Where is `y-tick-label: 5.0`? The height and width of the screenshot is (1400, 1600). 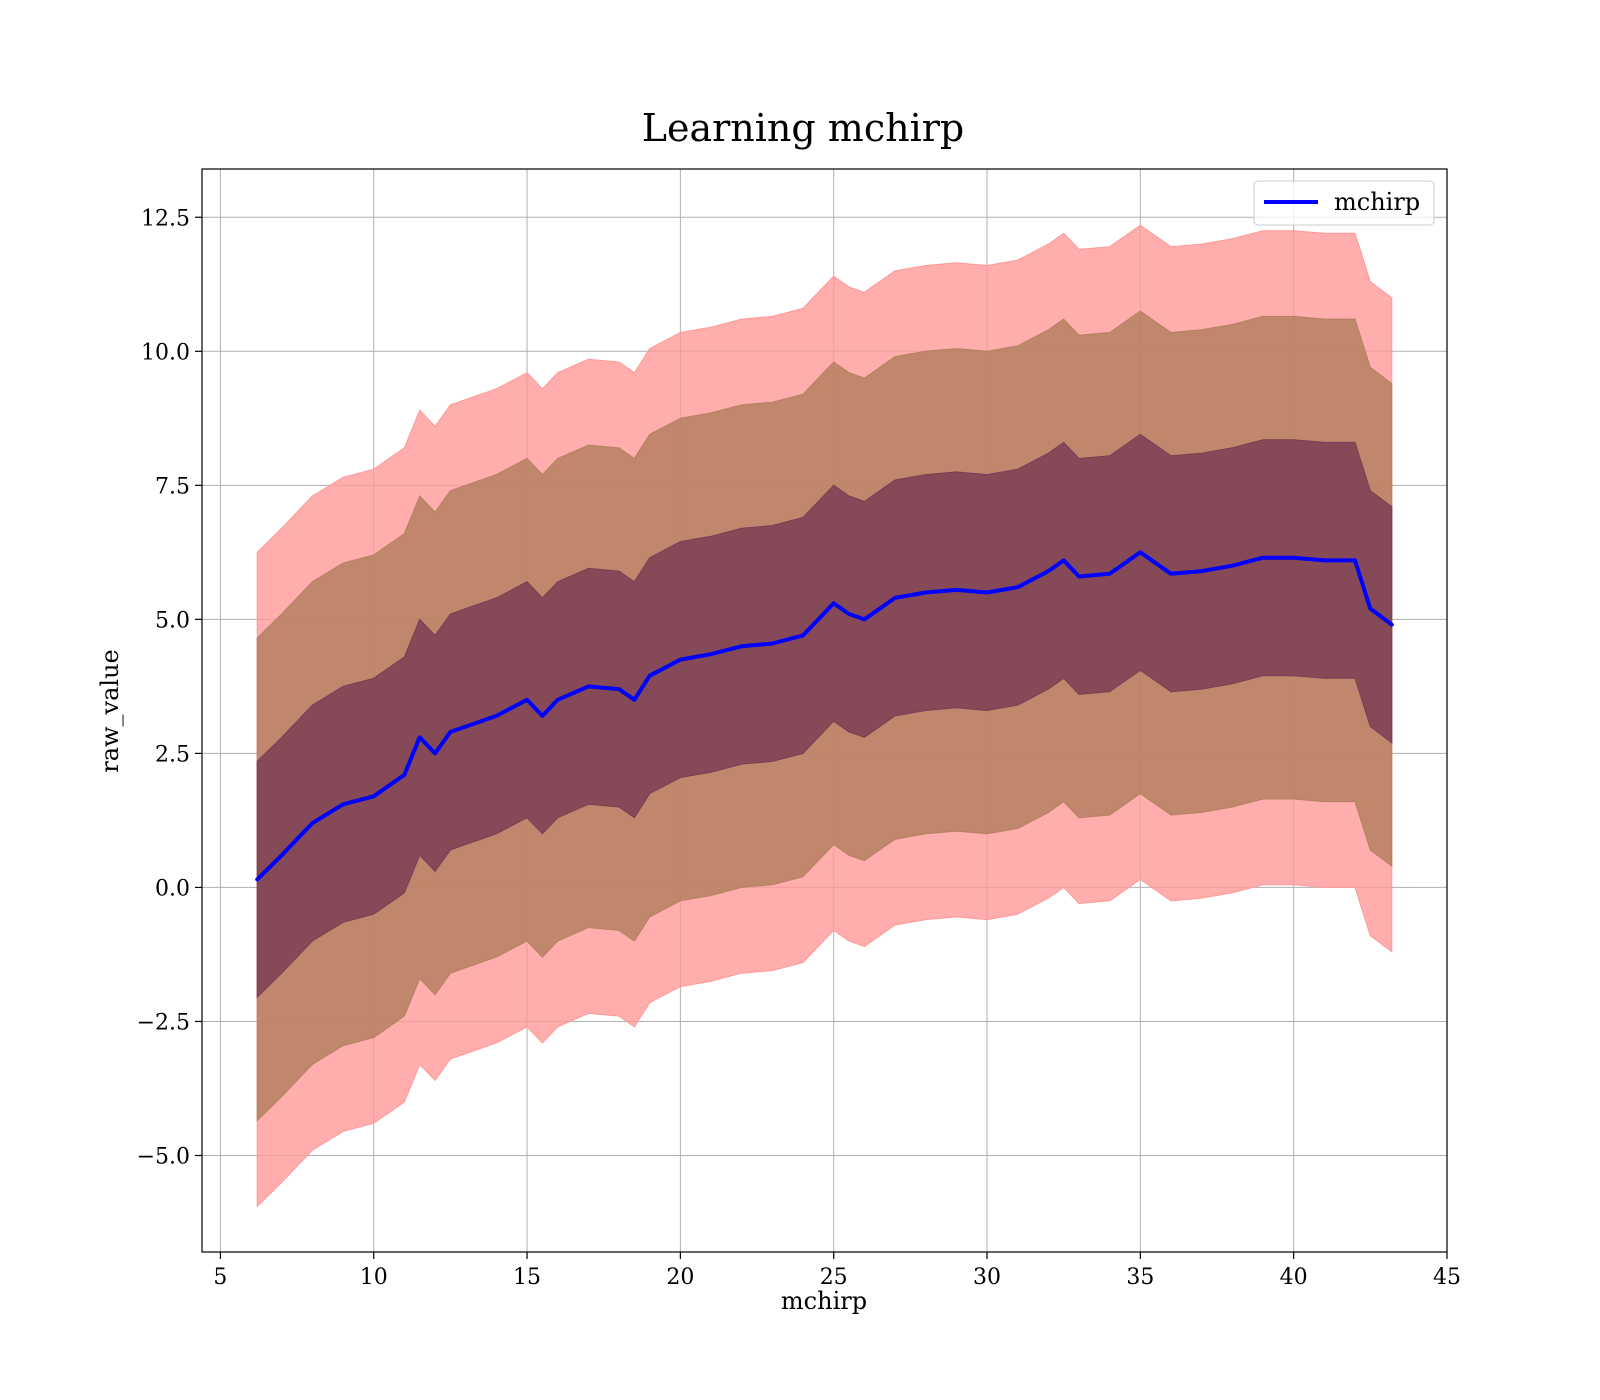 y-tick-label: 5.0 is located at coordinates (172, 620).